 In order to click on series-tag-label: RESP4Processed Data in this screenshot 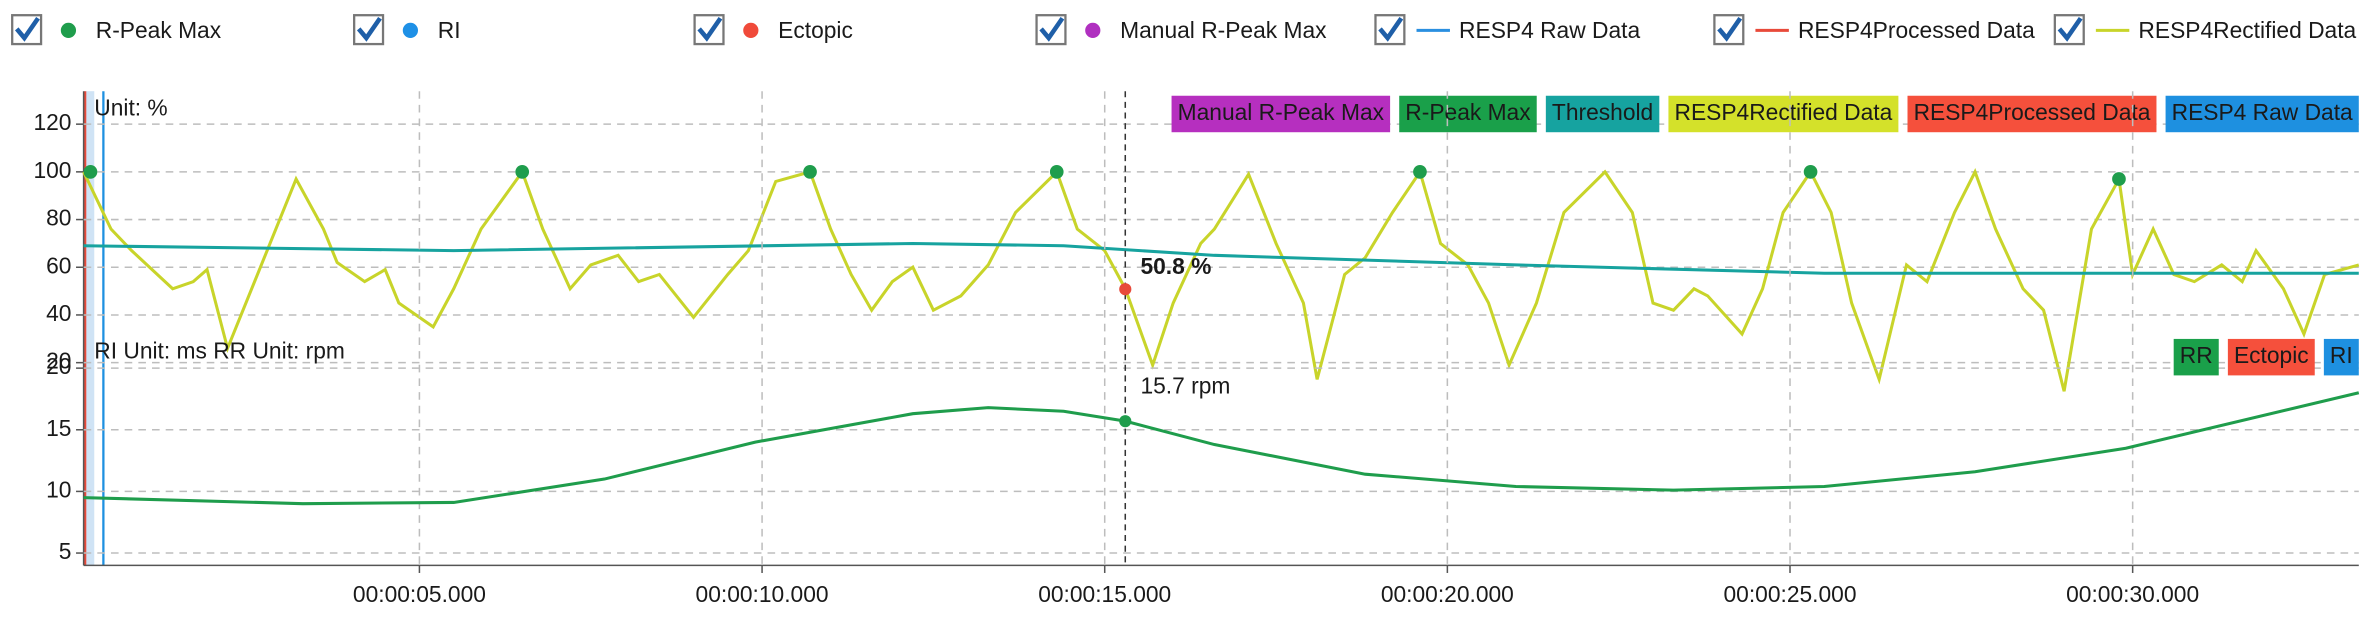, I will do `click(2032, 112)`.